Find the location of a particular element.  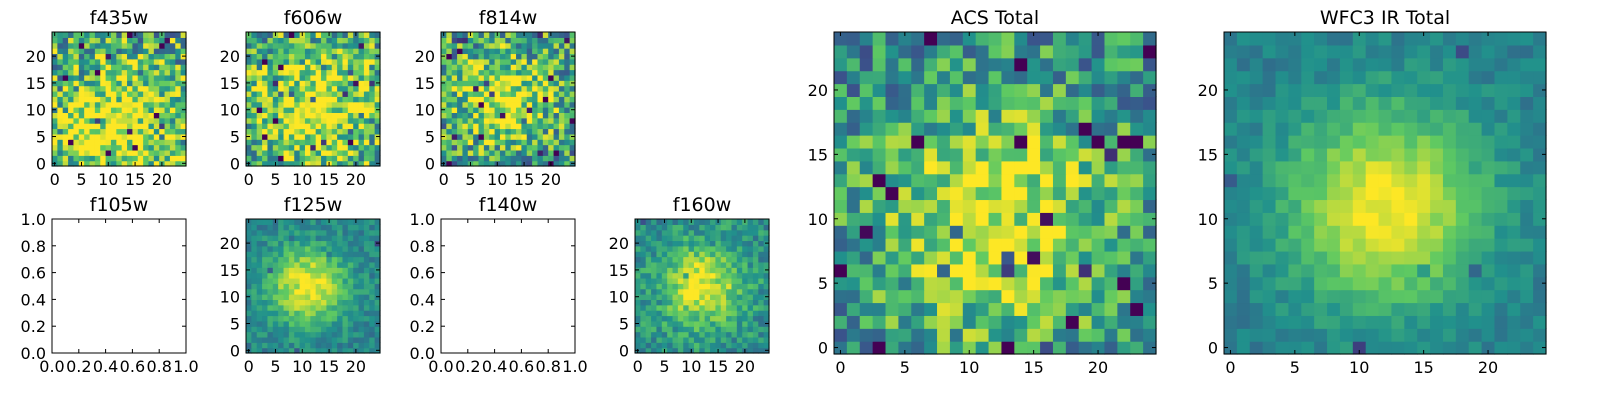

panel-title: WFC3 IR Total is located at coordinates (1385, 18).